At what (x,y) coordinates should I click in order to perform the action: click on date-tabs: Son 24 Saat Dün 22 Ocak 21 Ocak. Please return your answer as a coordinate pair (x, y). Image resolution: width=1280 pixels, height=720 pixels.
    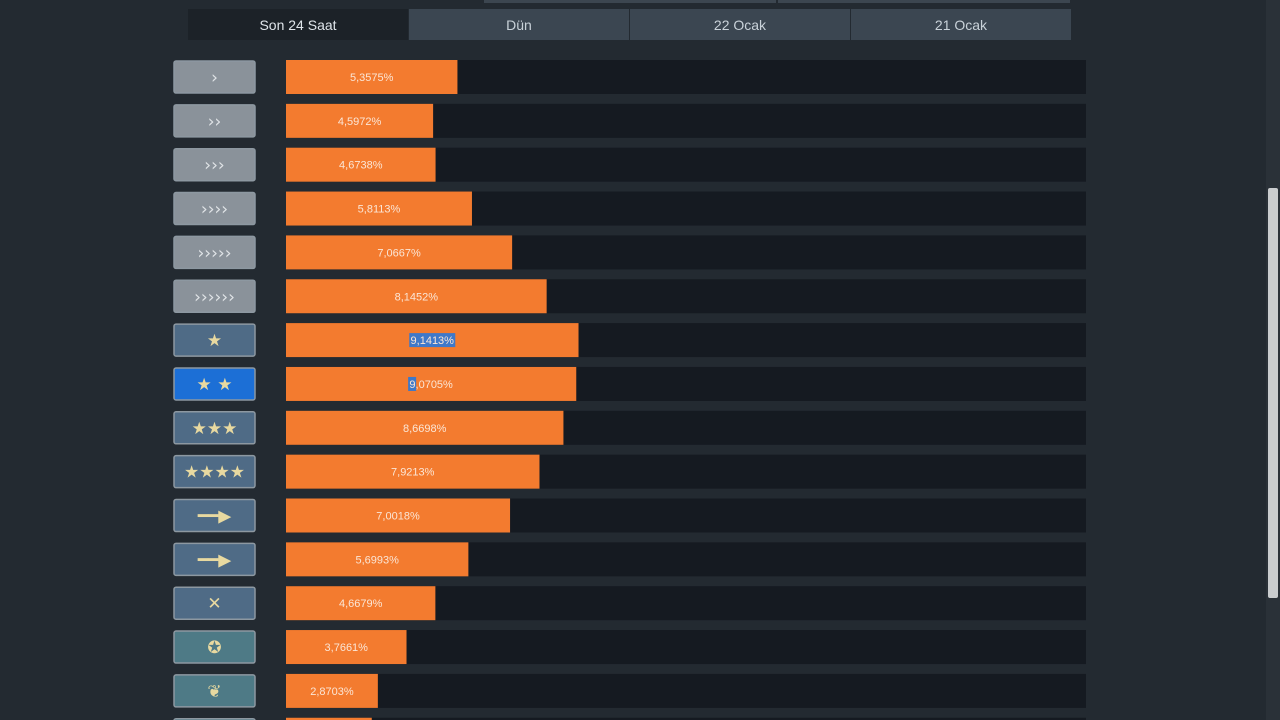
    Looking at the image, I should click on (629, 24).